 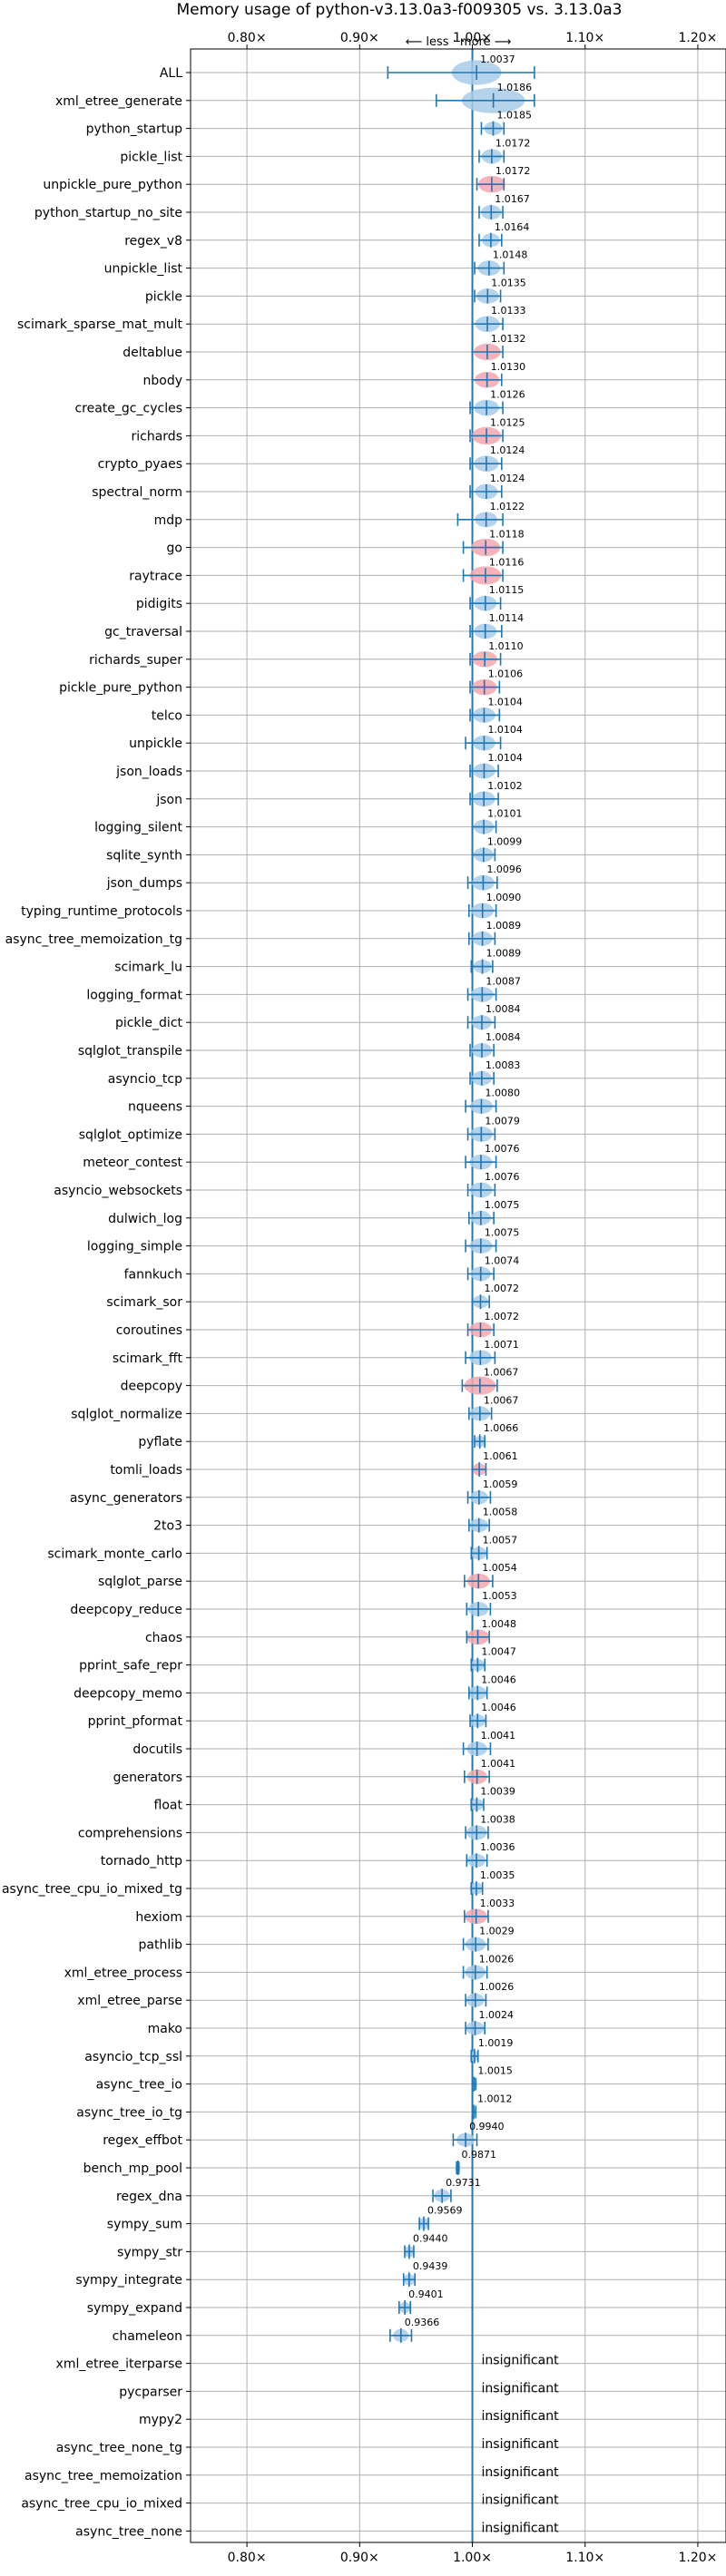 I want to click on value-label: 1.0126, so click(x=507, y=395).